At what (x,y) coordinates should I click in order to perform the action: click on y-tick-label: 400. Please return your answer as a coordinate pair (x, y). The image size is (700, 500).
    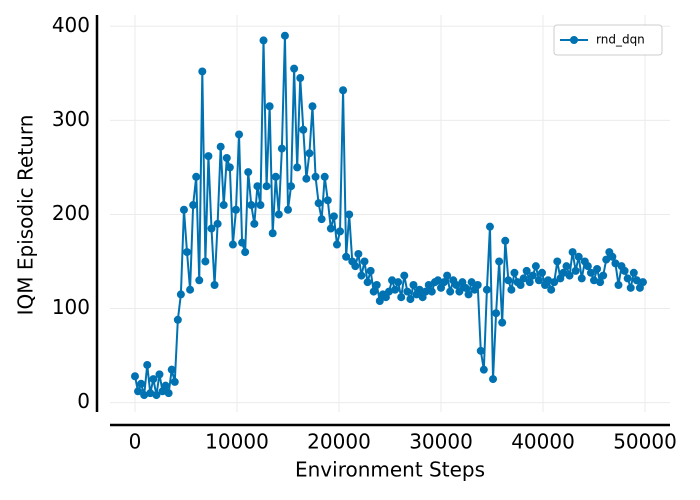
    Looking at the image, I should click on (71, 25).